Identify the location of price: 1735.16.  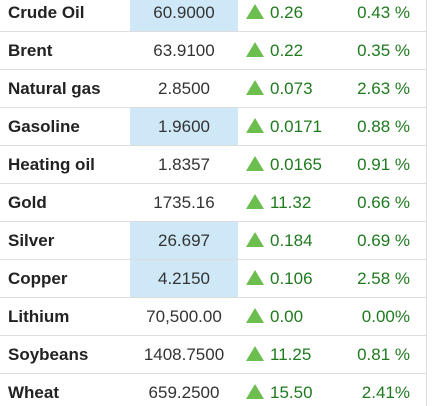
(184, 202).